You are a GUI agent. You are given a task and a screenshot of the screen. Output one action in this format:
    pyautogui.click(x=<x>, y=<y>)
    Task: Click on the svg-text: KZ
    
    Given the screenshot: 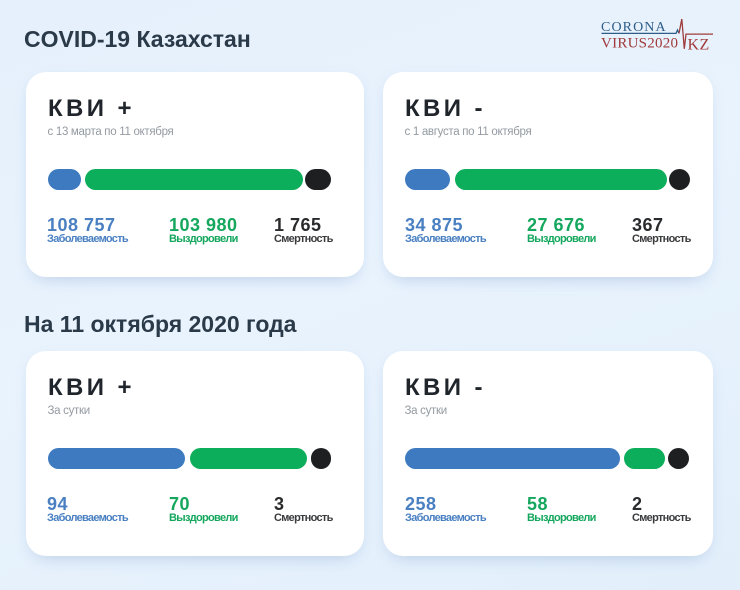 What is the action you would take?
    pyautogui.click(x=699, y=44)
    